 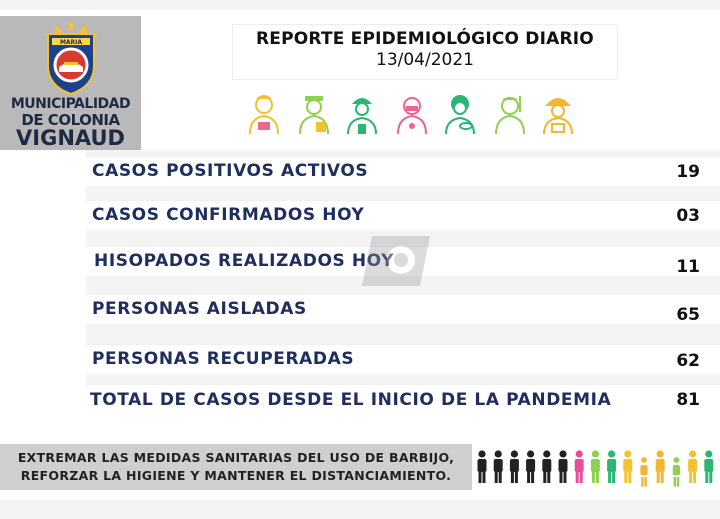 I want to click on chef-worker-icon, so click(x=264, y=115).